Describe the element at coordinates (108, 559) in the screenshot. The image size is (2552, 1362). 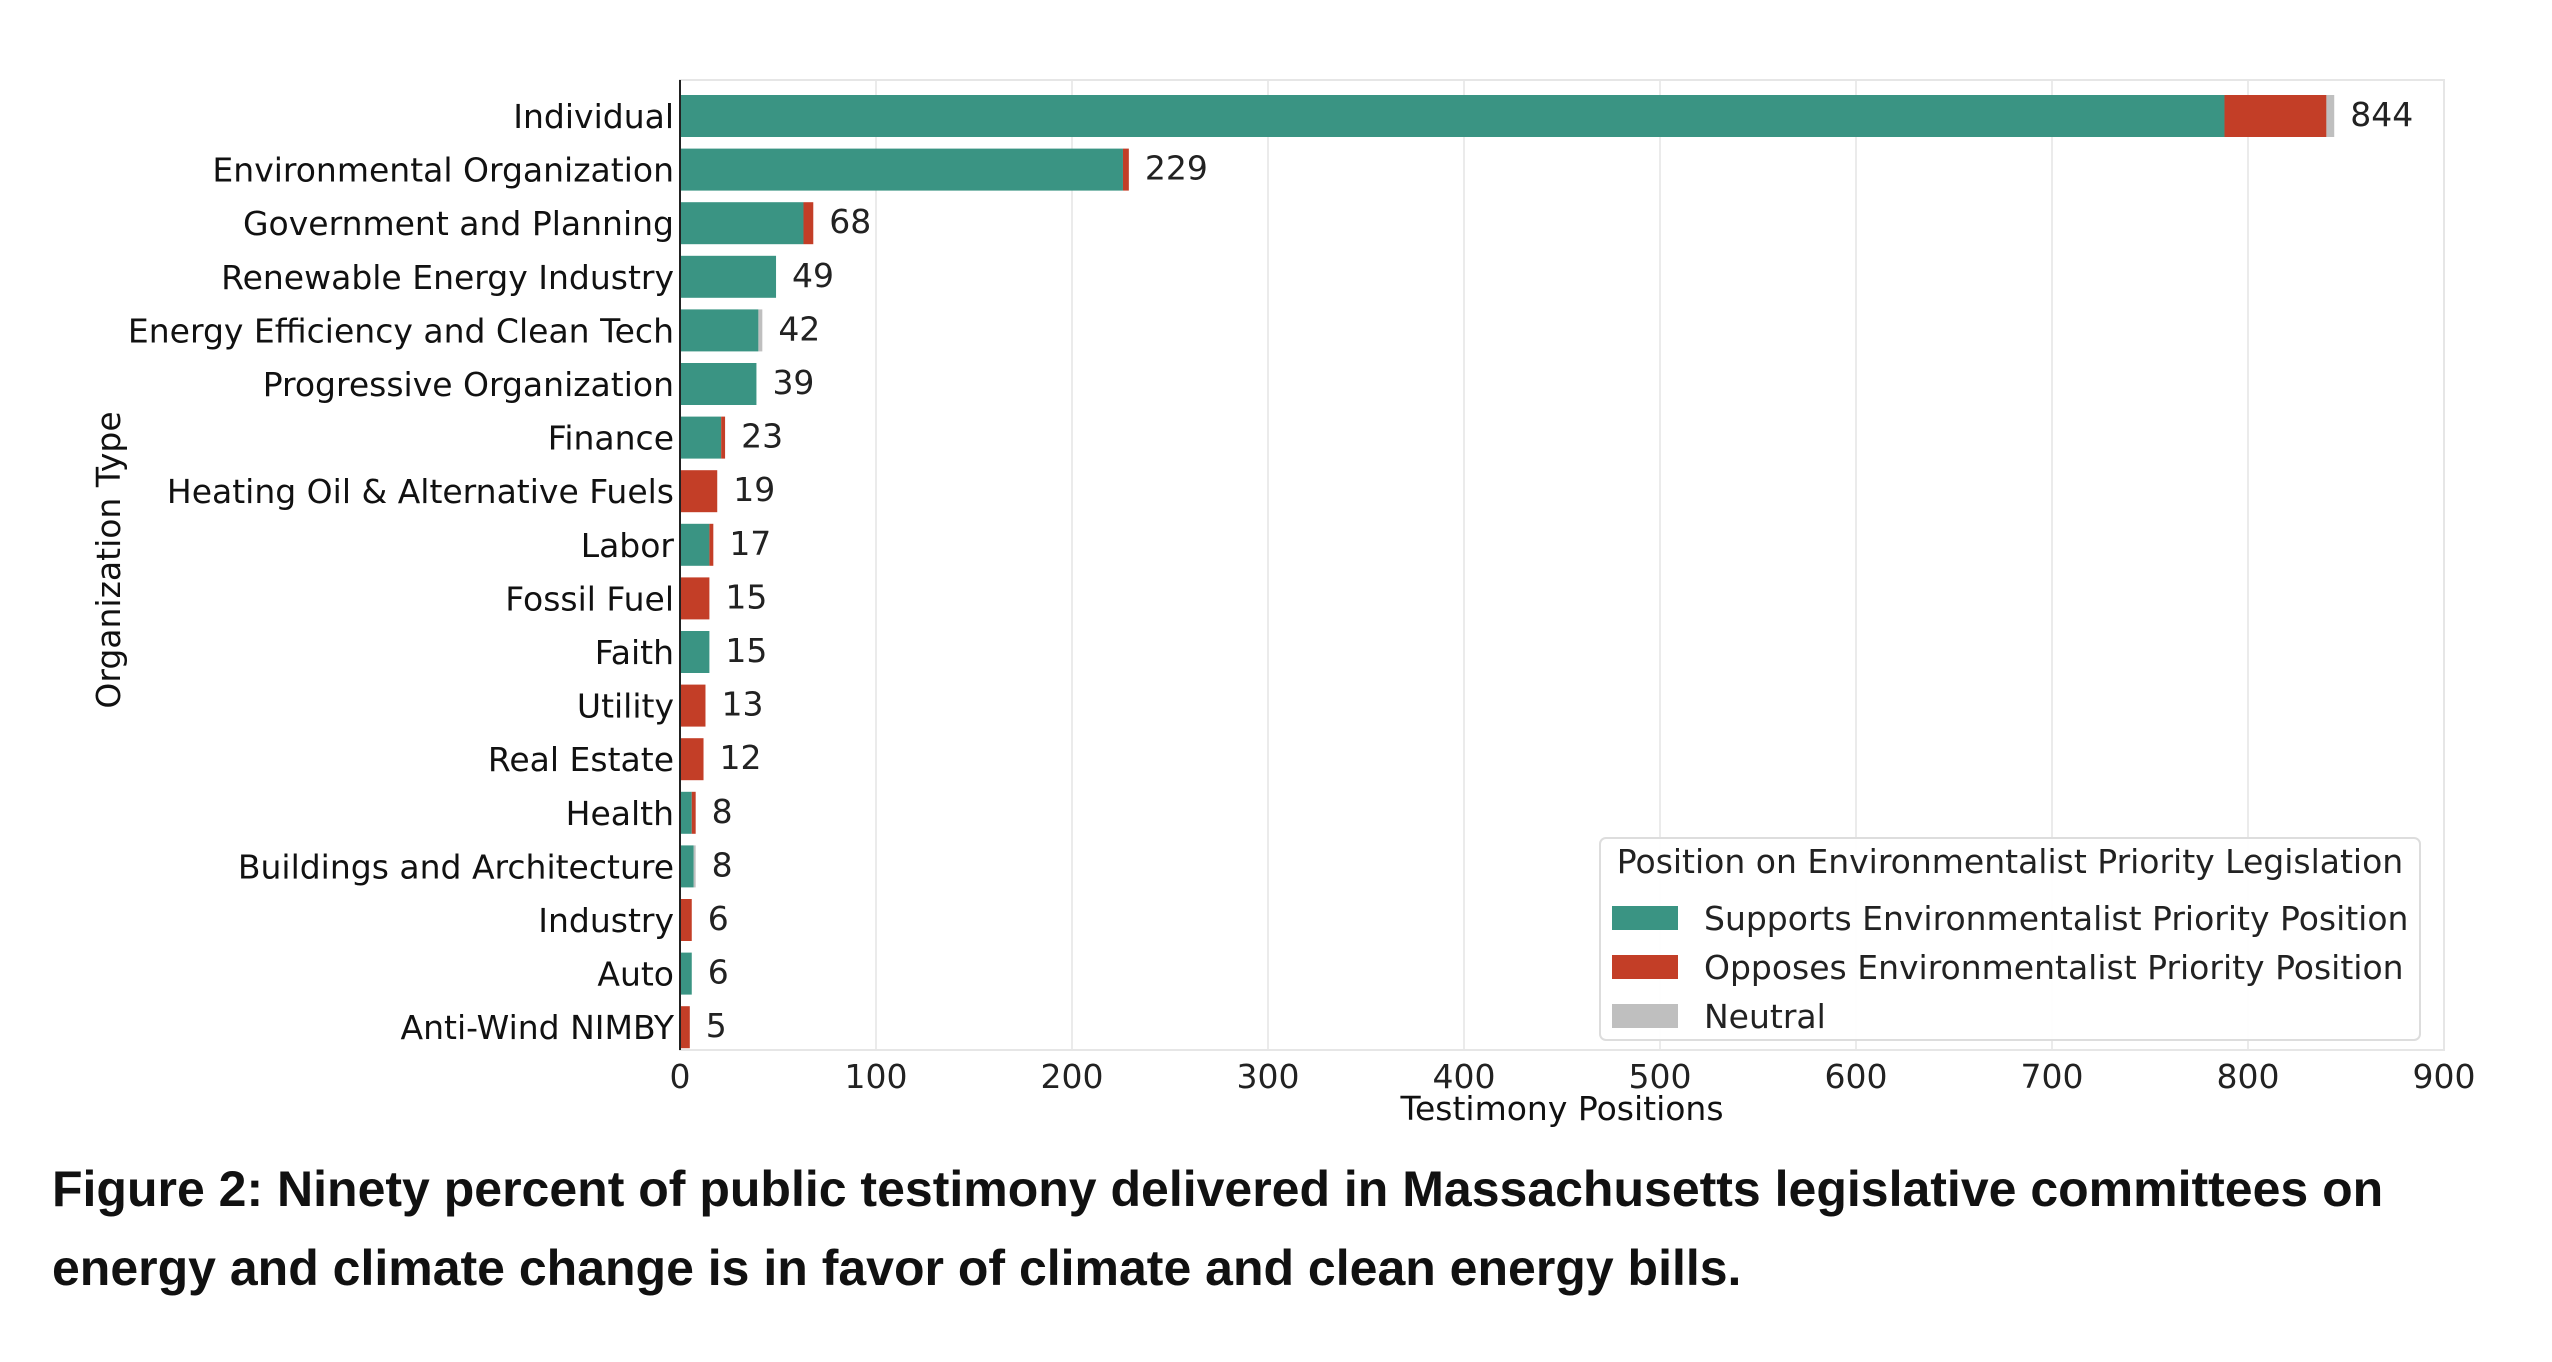
I see `y-axis-label: Organization Type` at that location.